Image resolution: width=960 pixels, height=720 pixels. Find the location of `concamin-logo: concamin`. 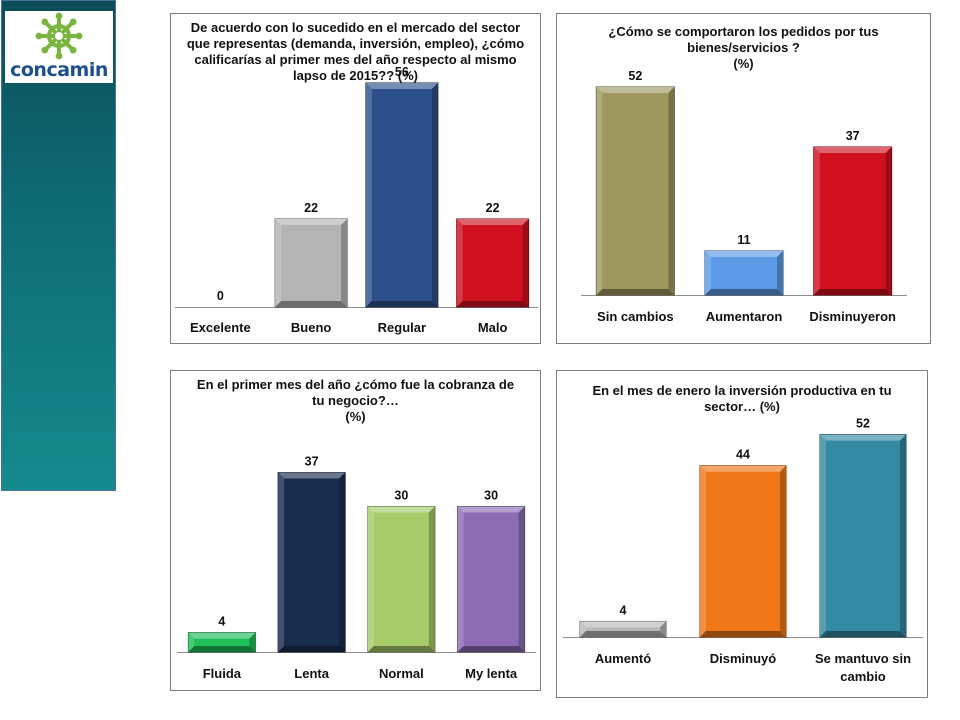

concamin-logo: concamin is located at coordinates (59, 47).